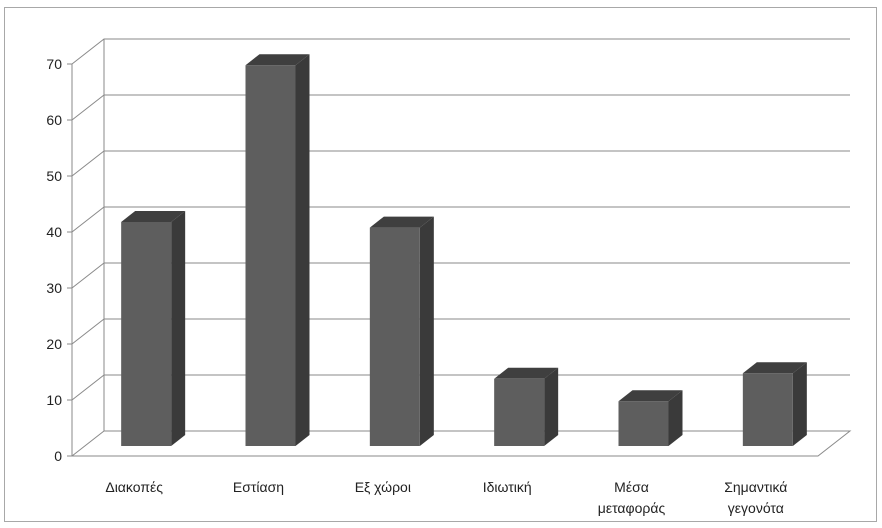 The image size is (882, 528). What do you see at coordinates (54, 344) in the screenshot?
I see `y-tick-label: 20` at bounding box center [54, 344].